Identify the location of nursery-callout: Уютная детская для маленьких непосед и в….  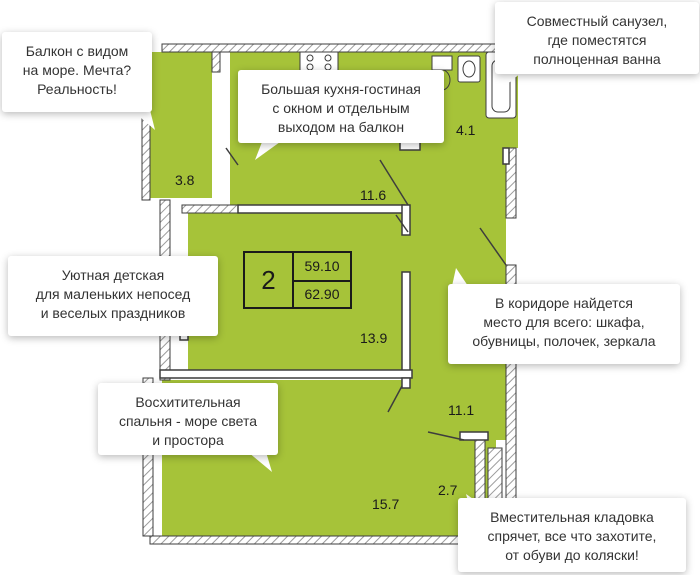
(113, 296).